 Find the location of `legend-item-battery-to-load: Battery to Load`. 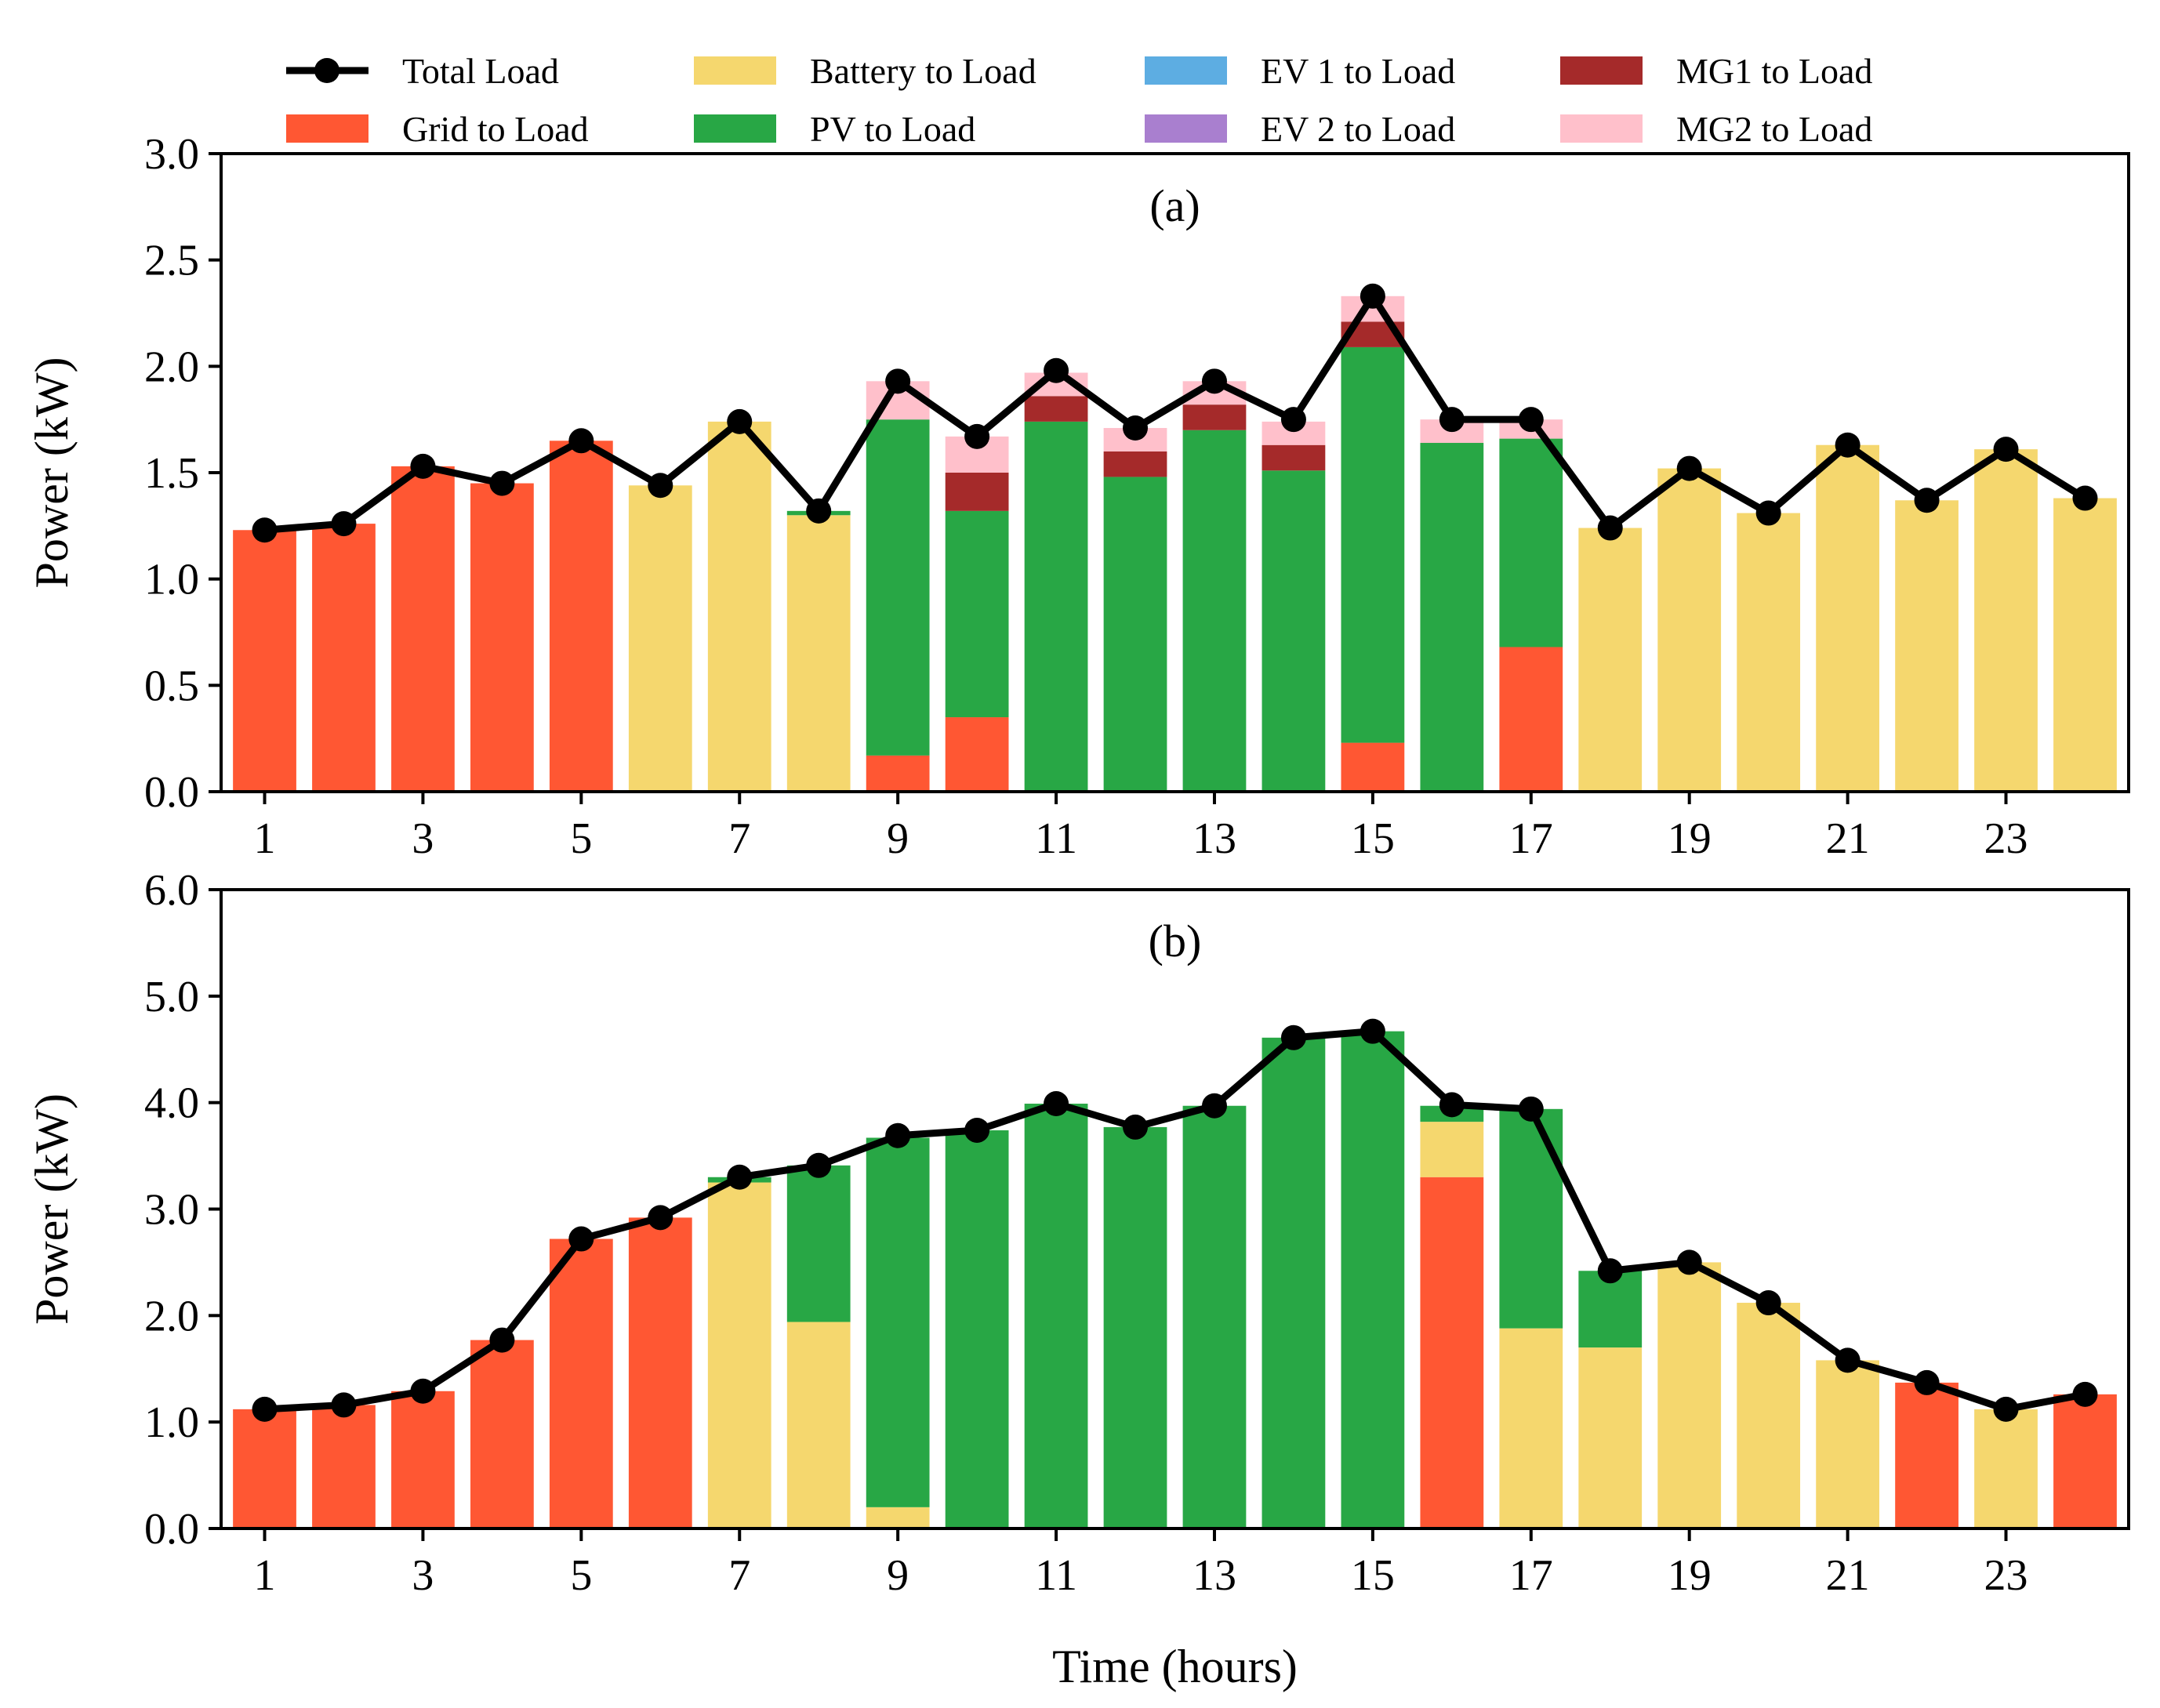

legend-item-battery-to-load: Battery to Load is located at coordinates (865, 71).